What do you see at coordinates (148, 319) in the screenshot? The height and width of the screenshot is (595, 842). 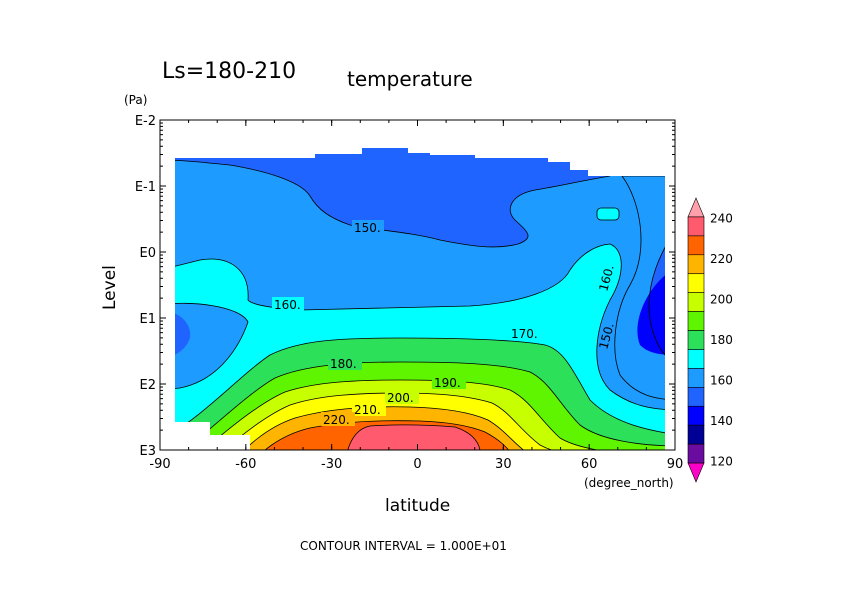 I see `y-tick-label: E1` at bounding box center [148, 319].